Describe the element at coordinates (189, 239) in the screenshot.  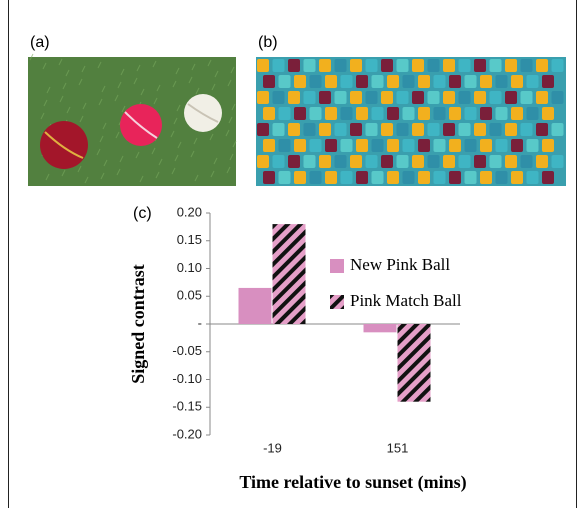
I see `y-tick-label: 0.15` at that location.